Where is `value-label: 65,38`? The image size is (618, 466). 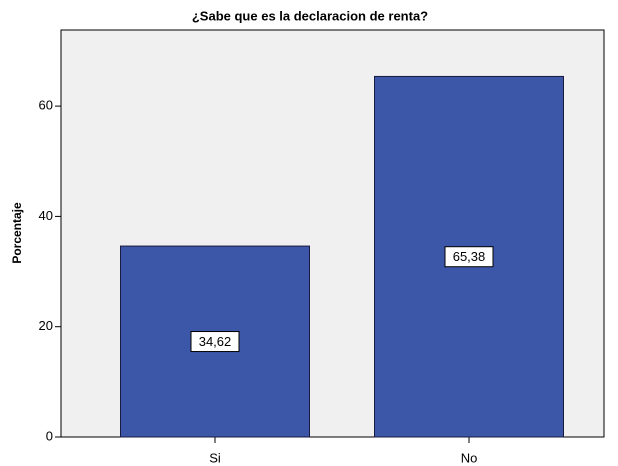
value-label: 65,38 is located at coordinates (469, 256).